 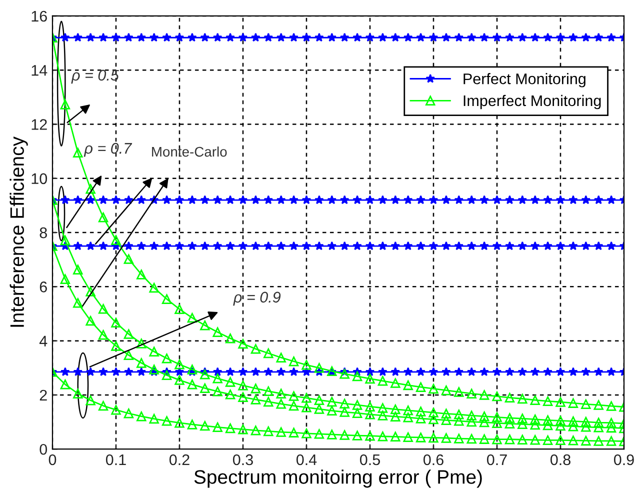 I want to click on x-tick-label: 0.3, so click(x=242, y=460).